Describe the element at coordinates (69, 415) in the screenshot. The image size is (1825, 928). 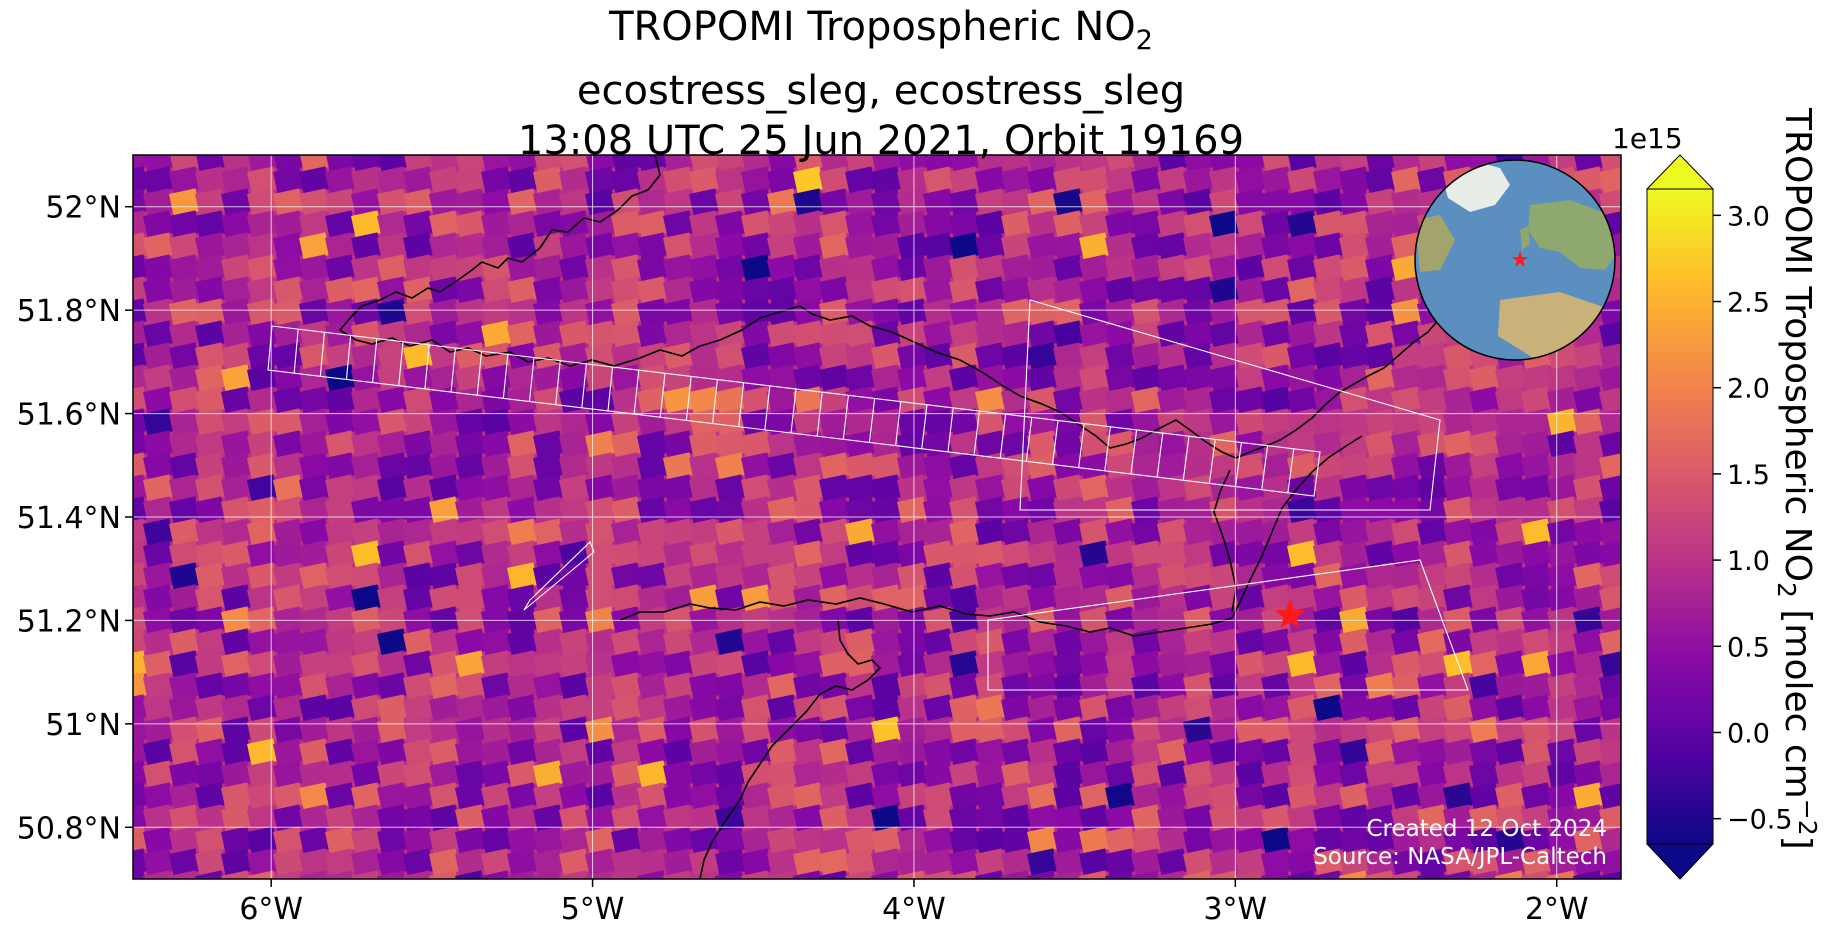
I see `y-tick-label: 51.6°N` at that location.